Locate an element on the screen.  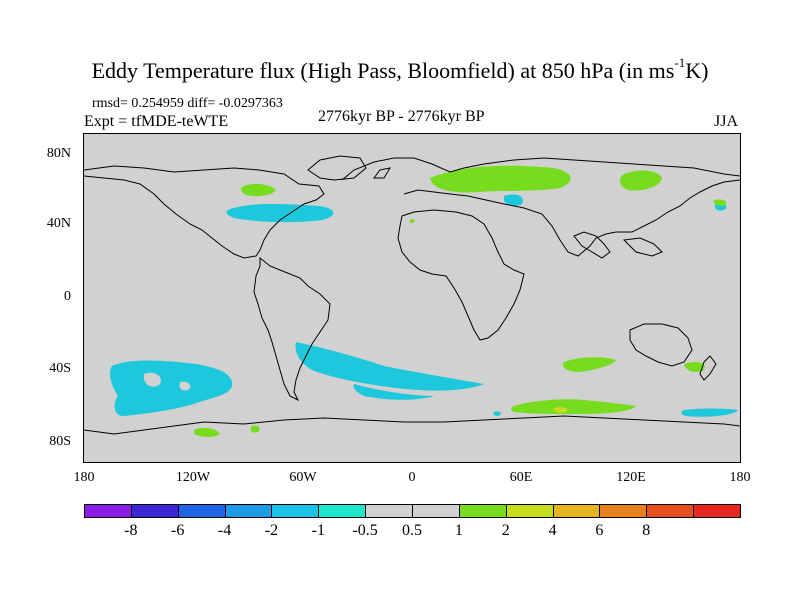
colorbar is located at coordinates (413, 511).